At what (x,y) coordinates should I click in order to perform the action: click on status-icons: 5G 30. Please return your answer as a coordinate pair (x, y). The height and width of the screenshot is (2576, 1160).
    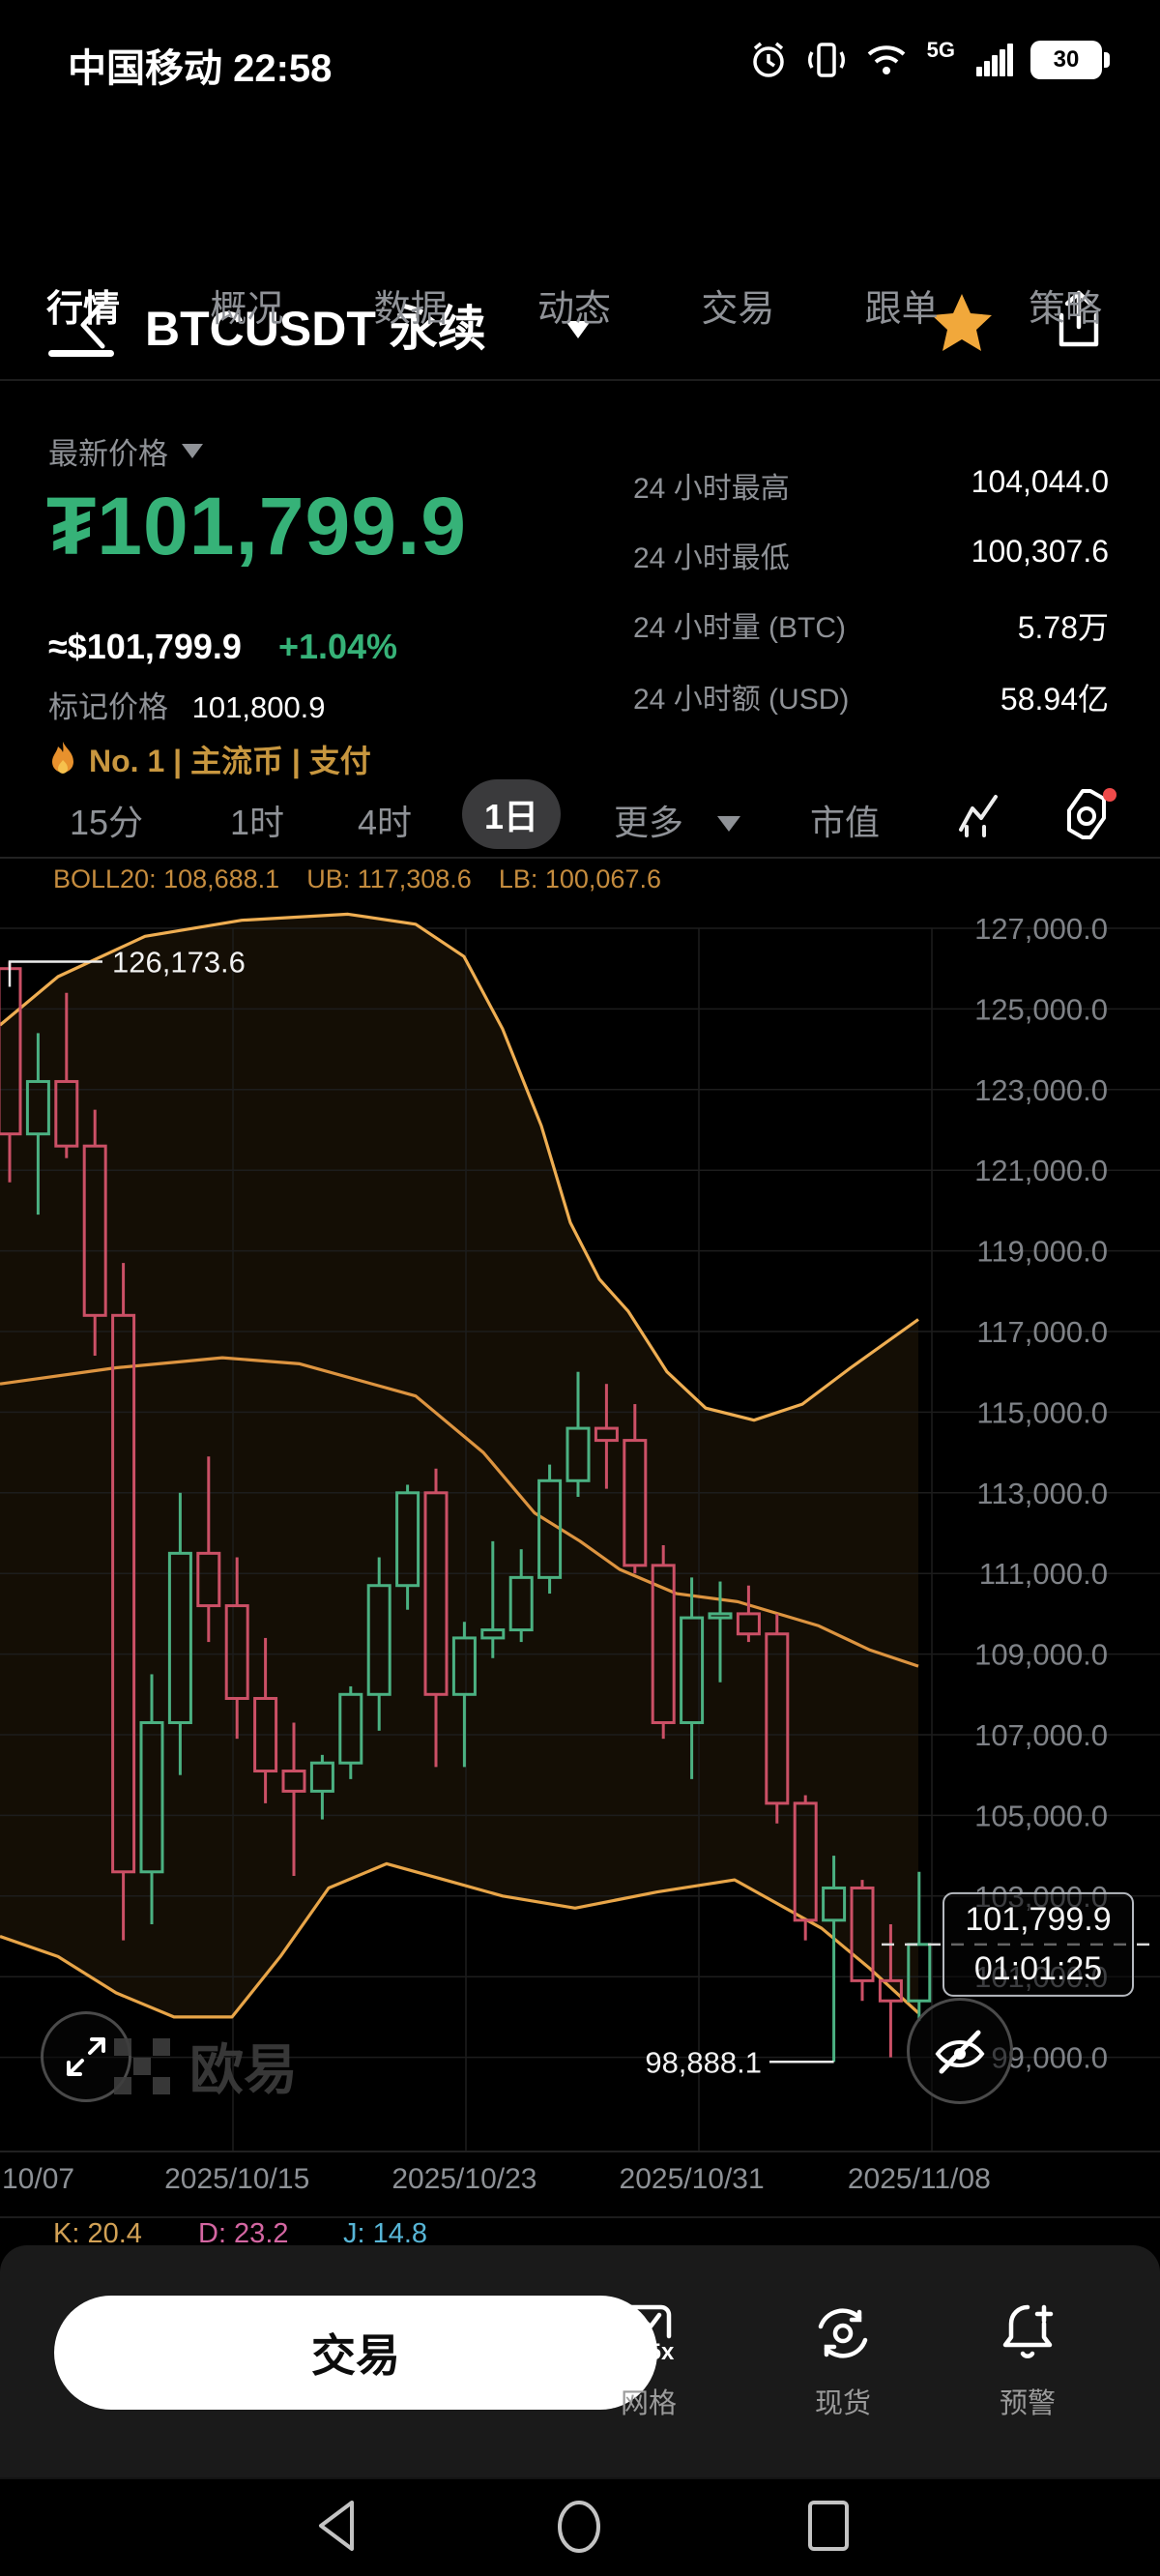
    Looking at the image, I should click on (929, 59).